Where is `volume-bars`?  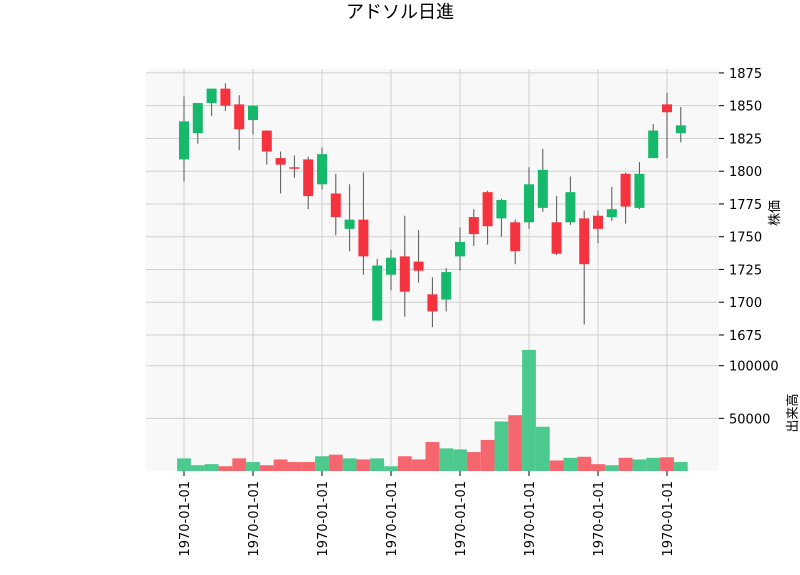 volume-bars is located at coordinates (432, 410).